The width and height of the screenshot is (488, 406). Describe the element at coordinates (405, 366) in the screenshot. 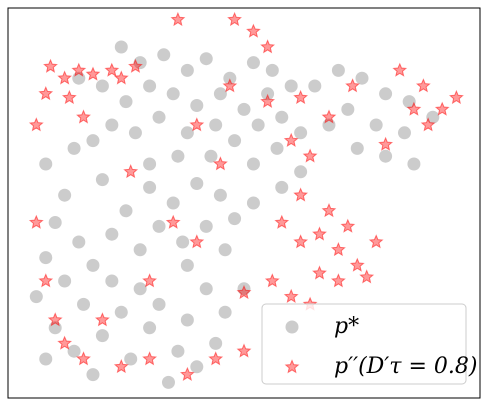

I see `legend-label: p′′(D′τ = 0.8)` at that location.